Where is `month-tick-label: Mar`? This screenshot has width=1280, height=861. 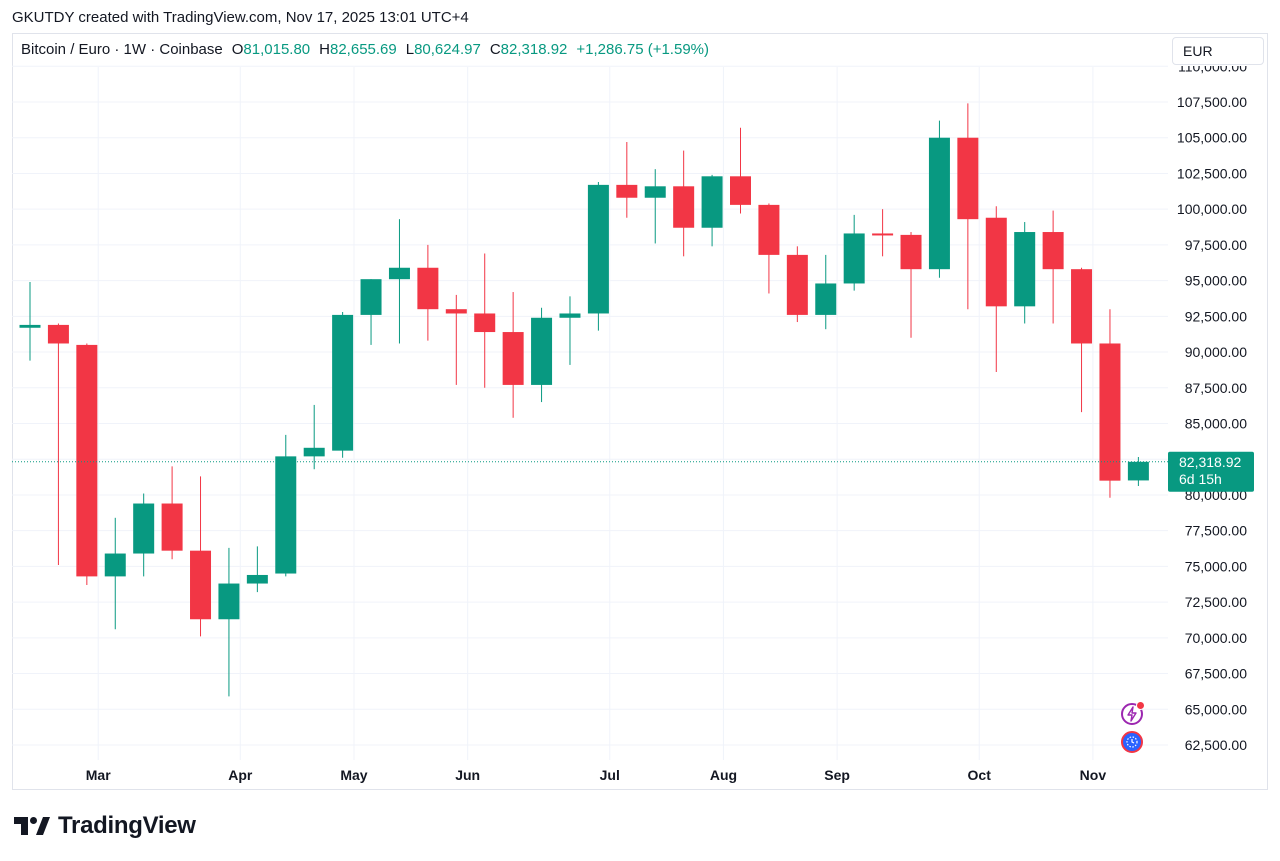 month-tick-label: Mar is located at coordinates (98, 775).